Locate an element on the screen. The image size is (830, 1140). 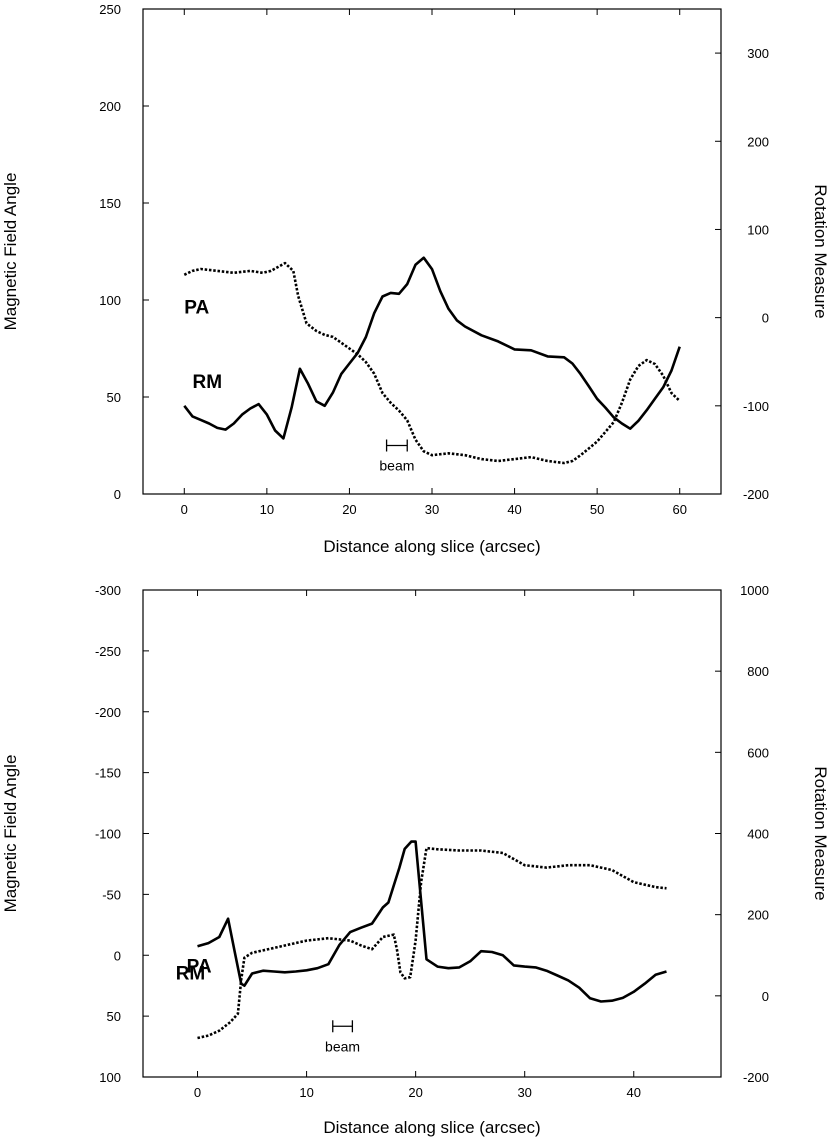
y2-tick-label: 400 is located at coordinates (758, 834).